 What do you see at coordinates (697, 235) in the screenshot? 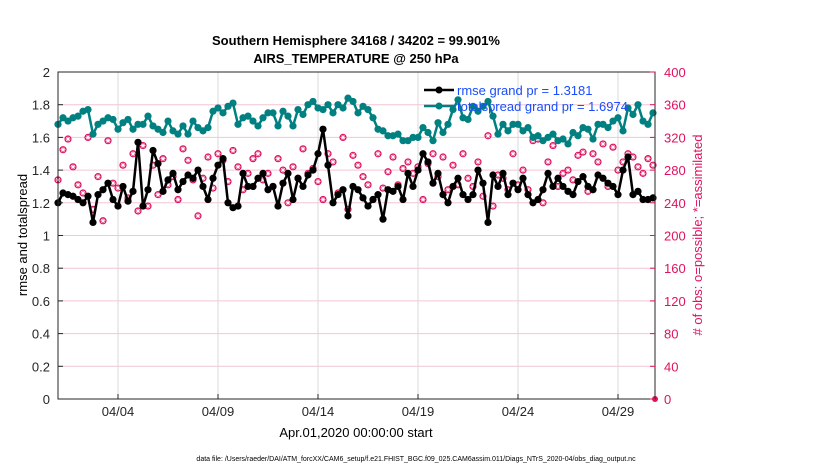
I see `y-axis-right-label: # of obs: o=possible; *=assimilated` at bounding box center [697, 235].